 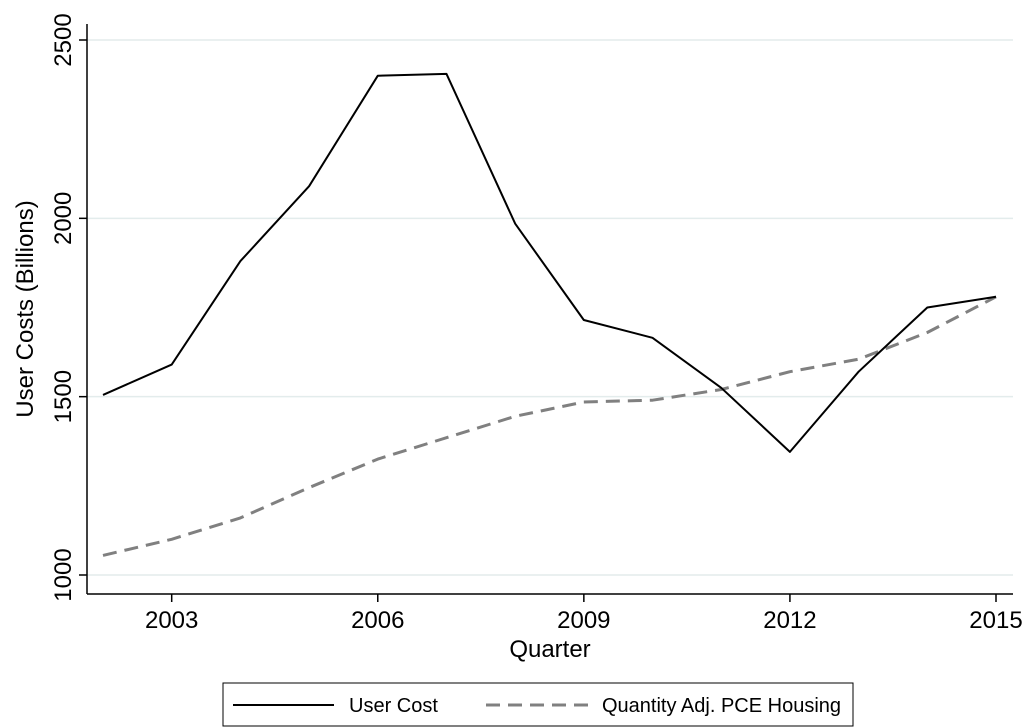 I want to click on x-tick-label: 2009, so click(x=583, y=620).